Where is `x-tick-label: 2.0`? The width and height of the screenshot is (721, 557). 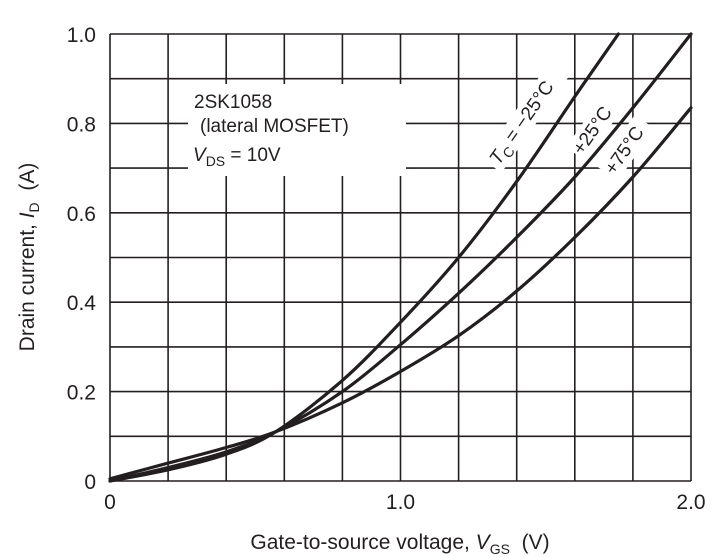
x-tick-label: 2.0 is located at coordinates (690, 502).